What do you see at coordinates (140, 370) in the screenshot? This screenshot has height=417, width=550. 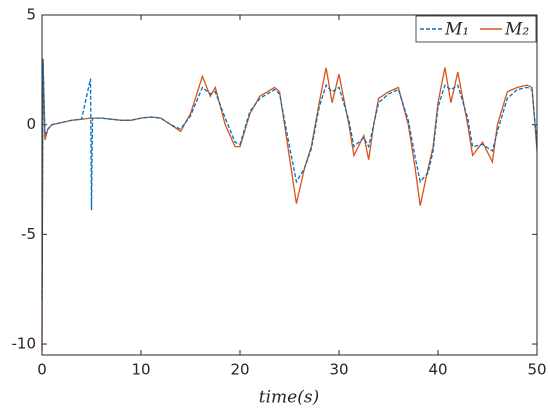 I see `x-tick-label: 10` at bounding box center [140, 370].